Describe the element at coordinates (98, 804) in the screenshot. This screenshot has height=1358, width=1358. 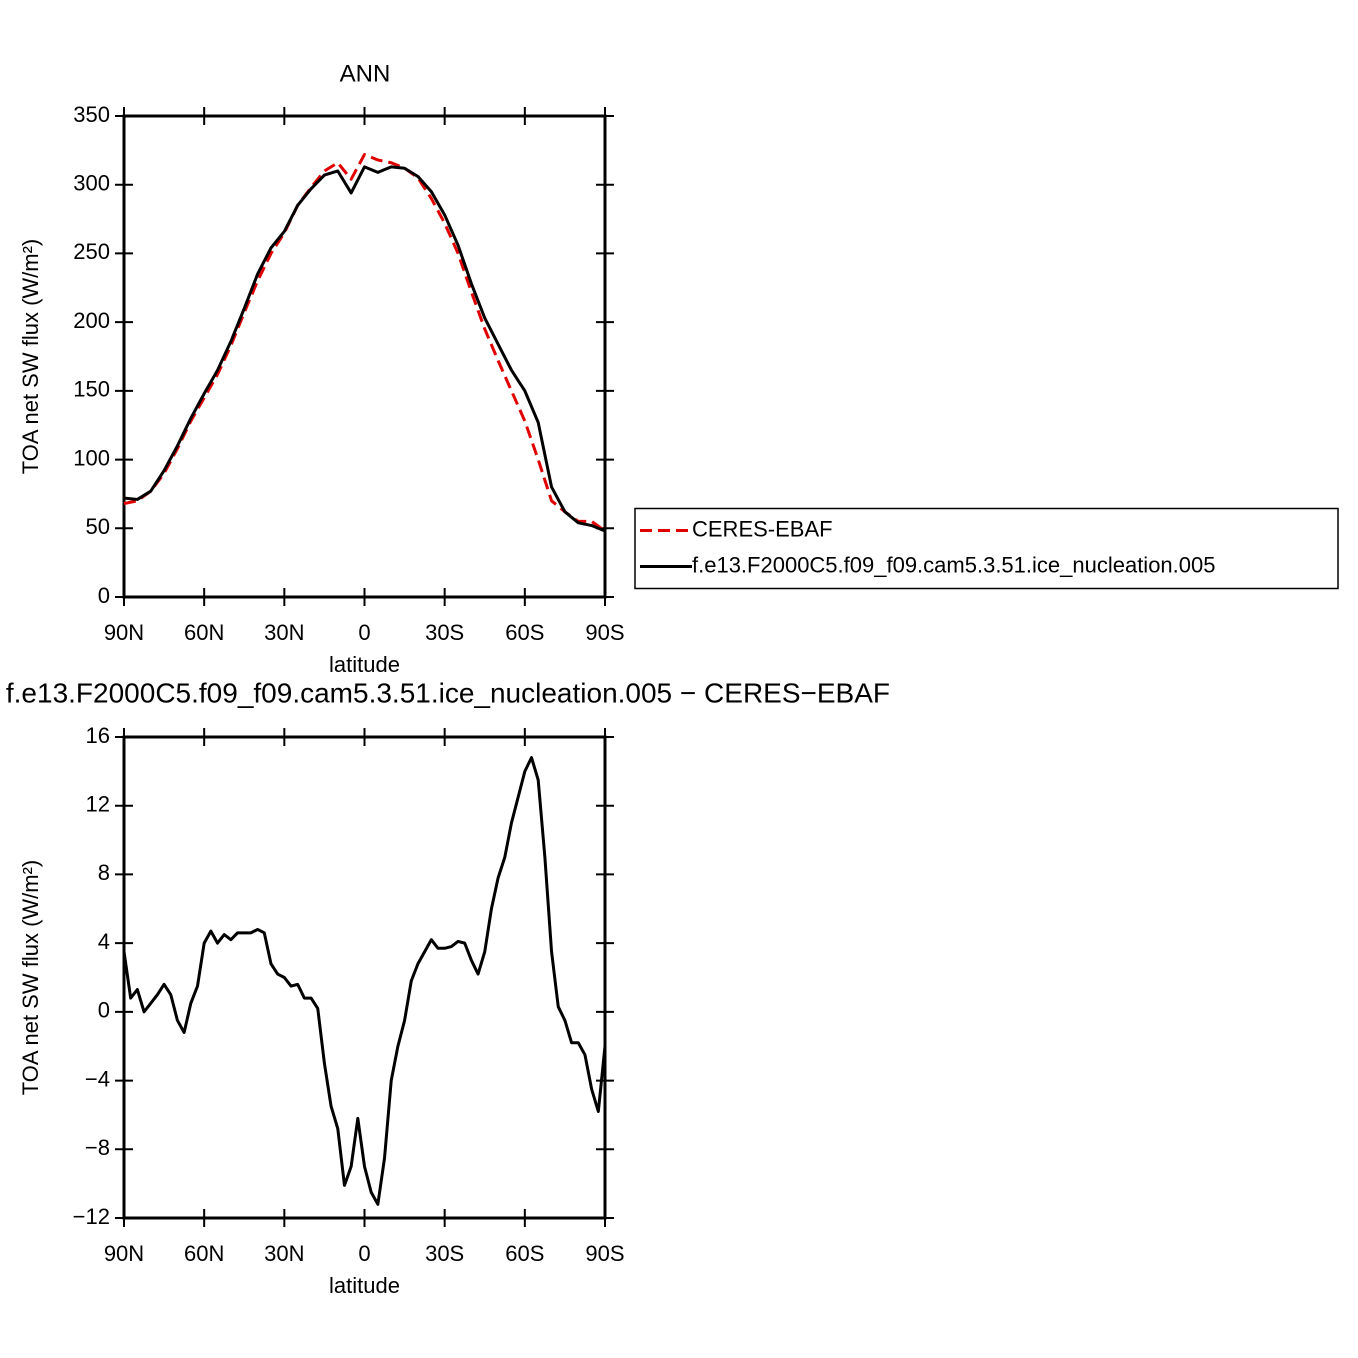
I see `y-tick-label: 12` at that location.